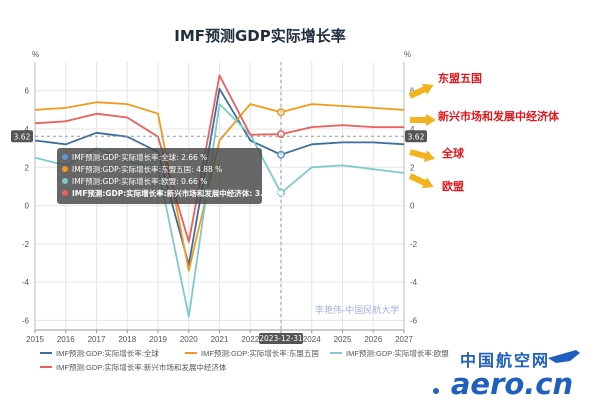 This screenshot has width=600, height=402. Describe the element at coordinates (139, 157) in the screenshot. I see `tooltip-item: IMF预测:GDP:实际增长率:全球: 2.66 %` at that location.